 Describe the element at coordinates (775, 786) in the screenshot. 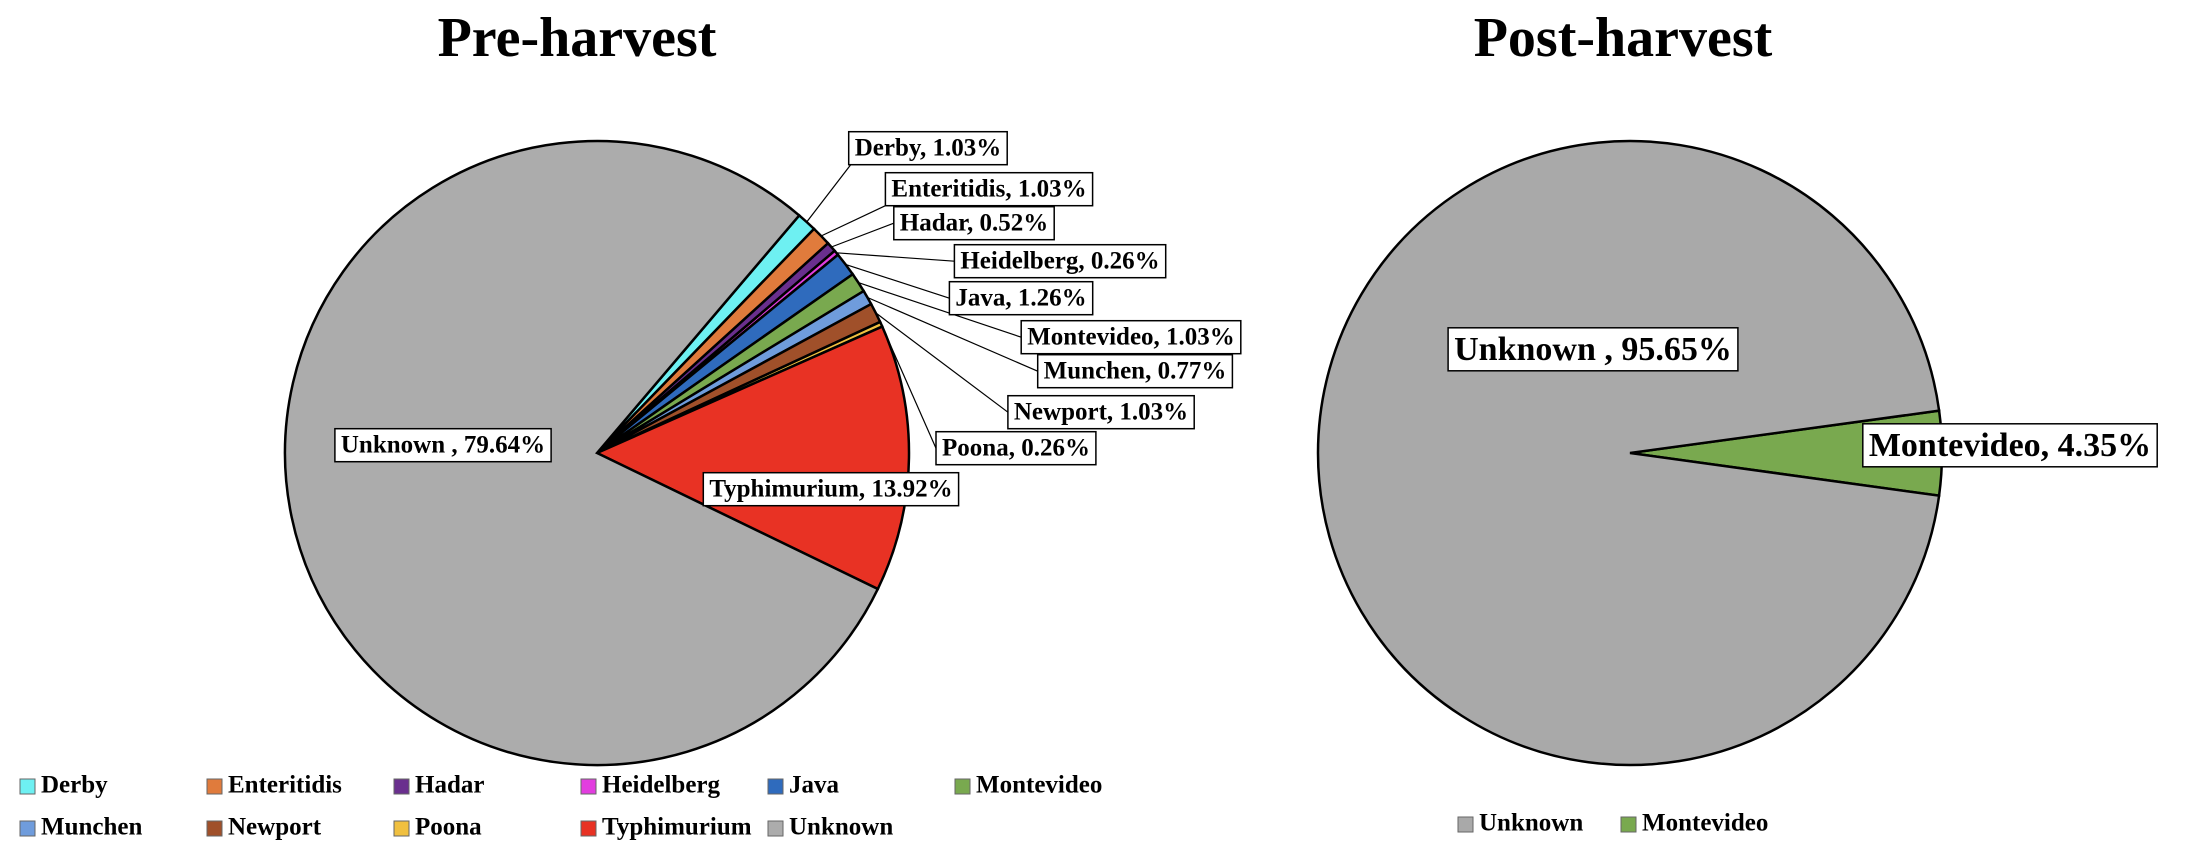

I see `legend-swatch-java` at that location.